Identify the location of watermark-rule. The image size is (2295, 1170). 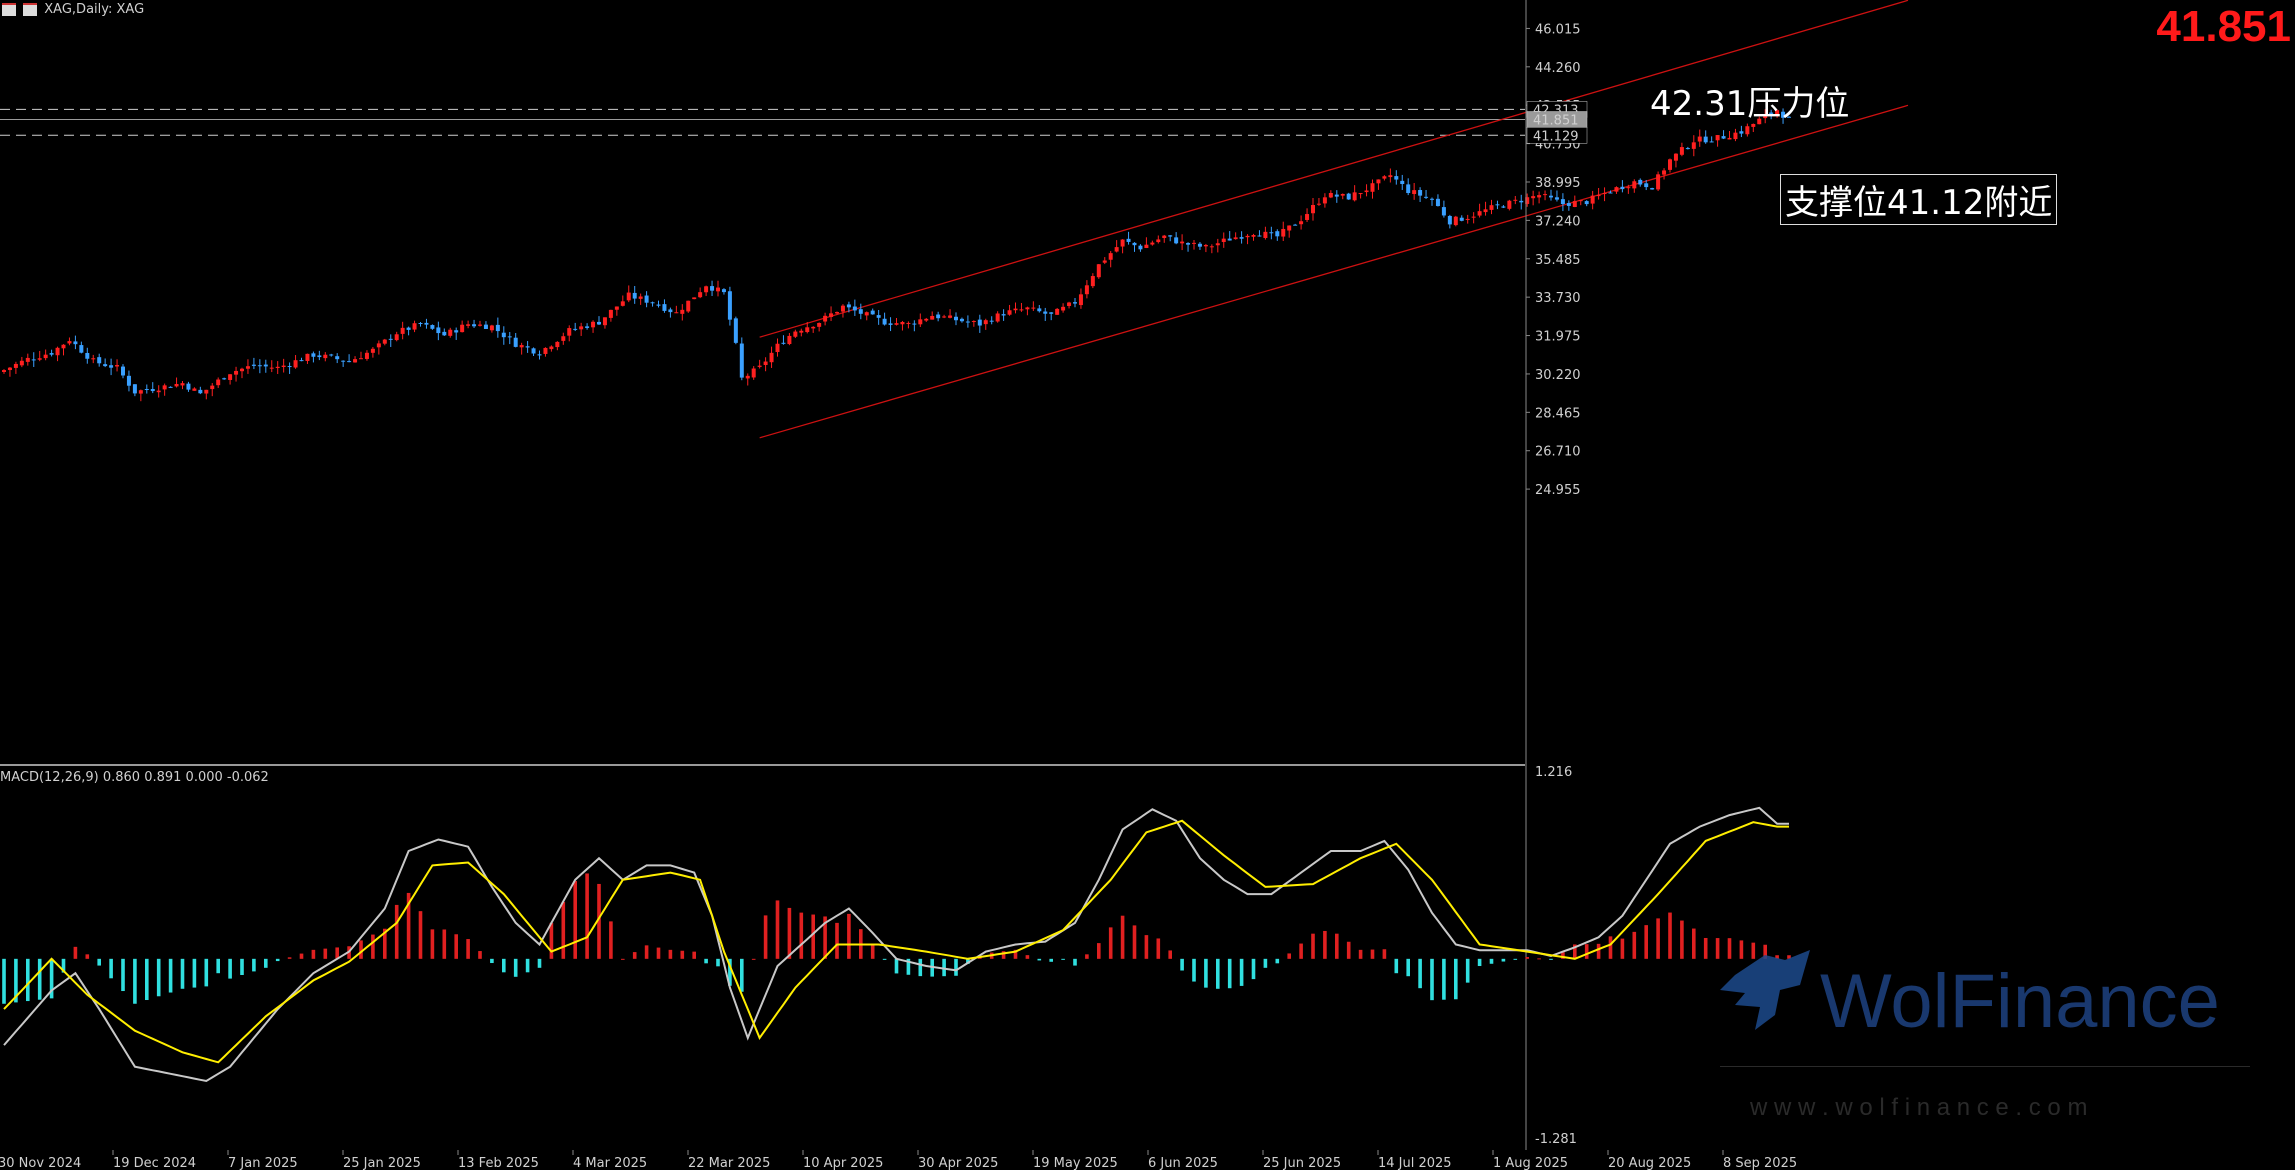
(1985, 1066).